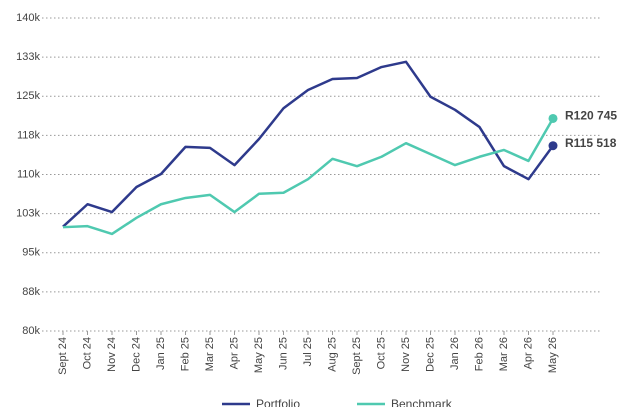  I want to click on x-tick-label: Dec 25, so click(430, 354).